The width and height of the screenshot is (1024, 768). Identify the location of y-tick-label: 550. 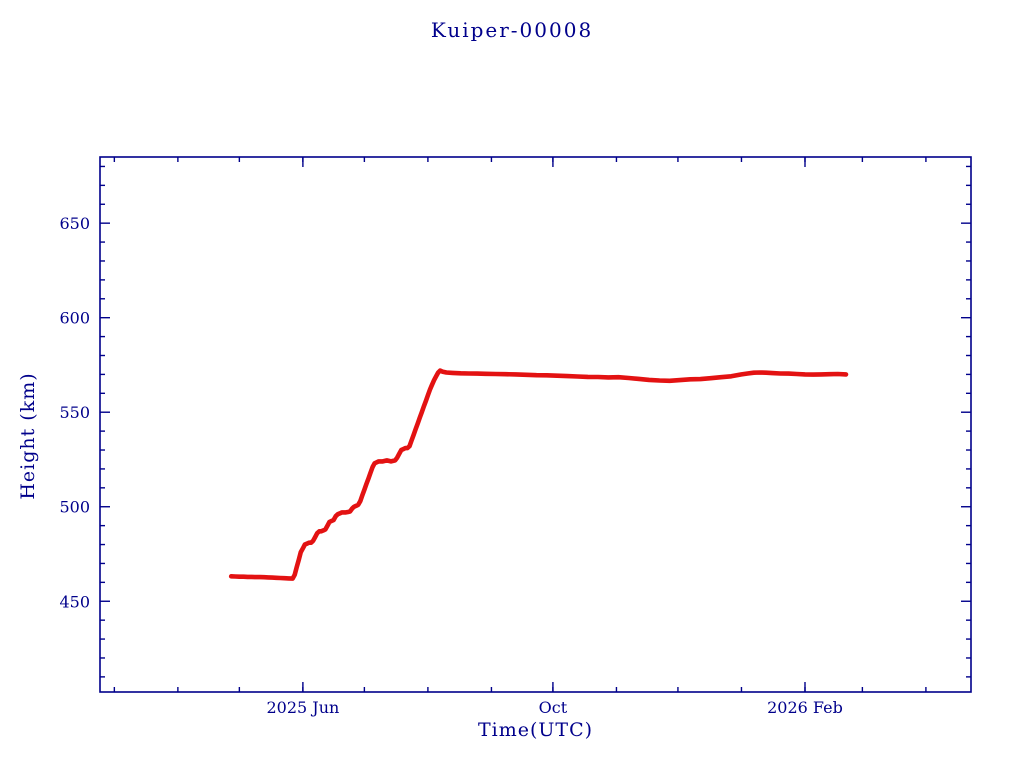
(74, 412).